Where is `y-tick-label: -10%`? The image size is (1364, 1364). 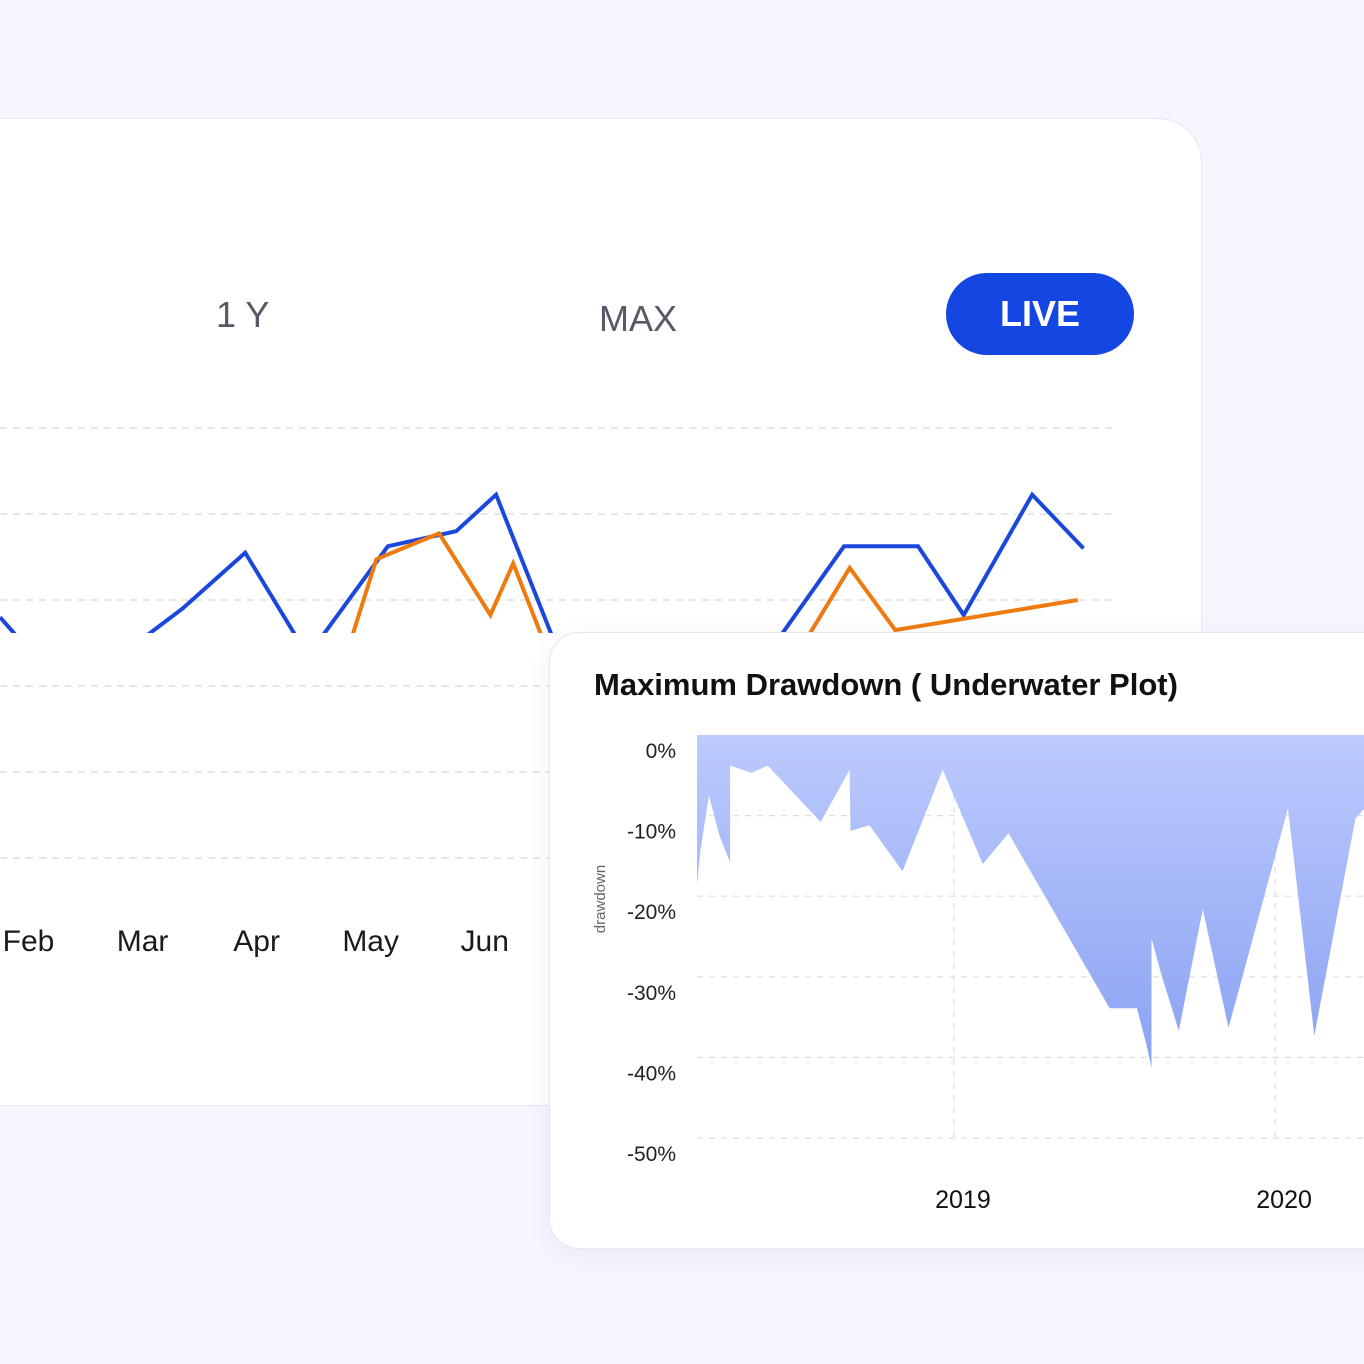
y-tick-label: -10% is located at coordinates (651, 832).